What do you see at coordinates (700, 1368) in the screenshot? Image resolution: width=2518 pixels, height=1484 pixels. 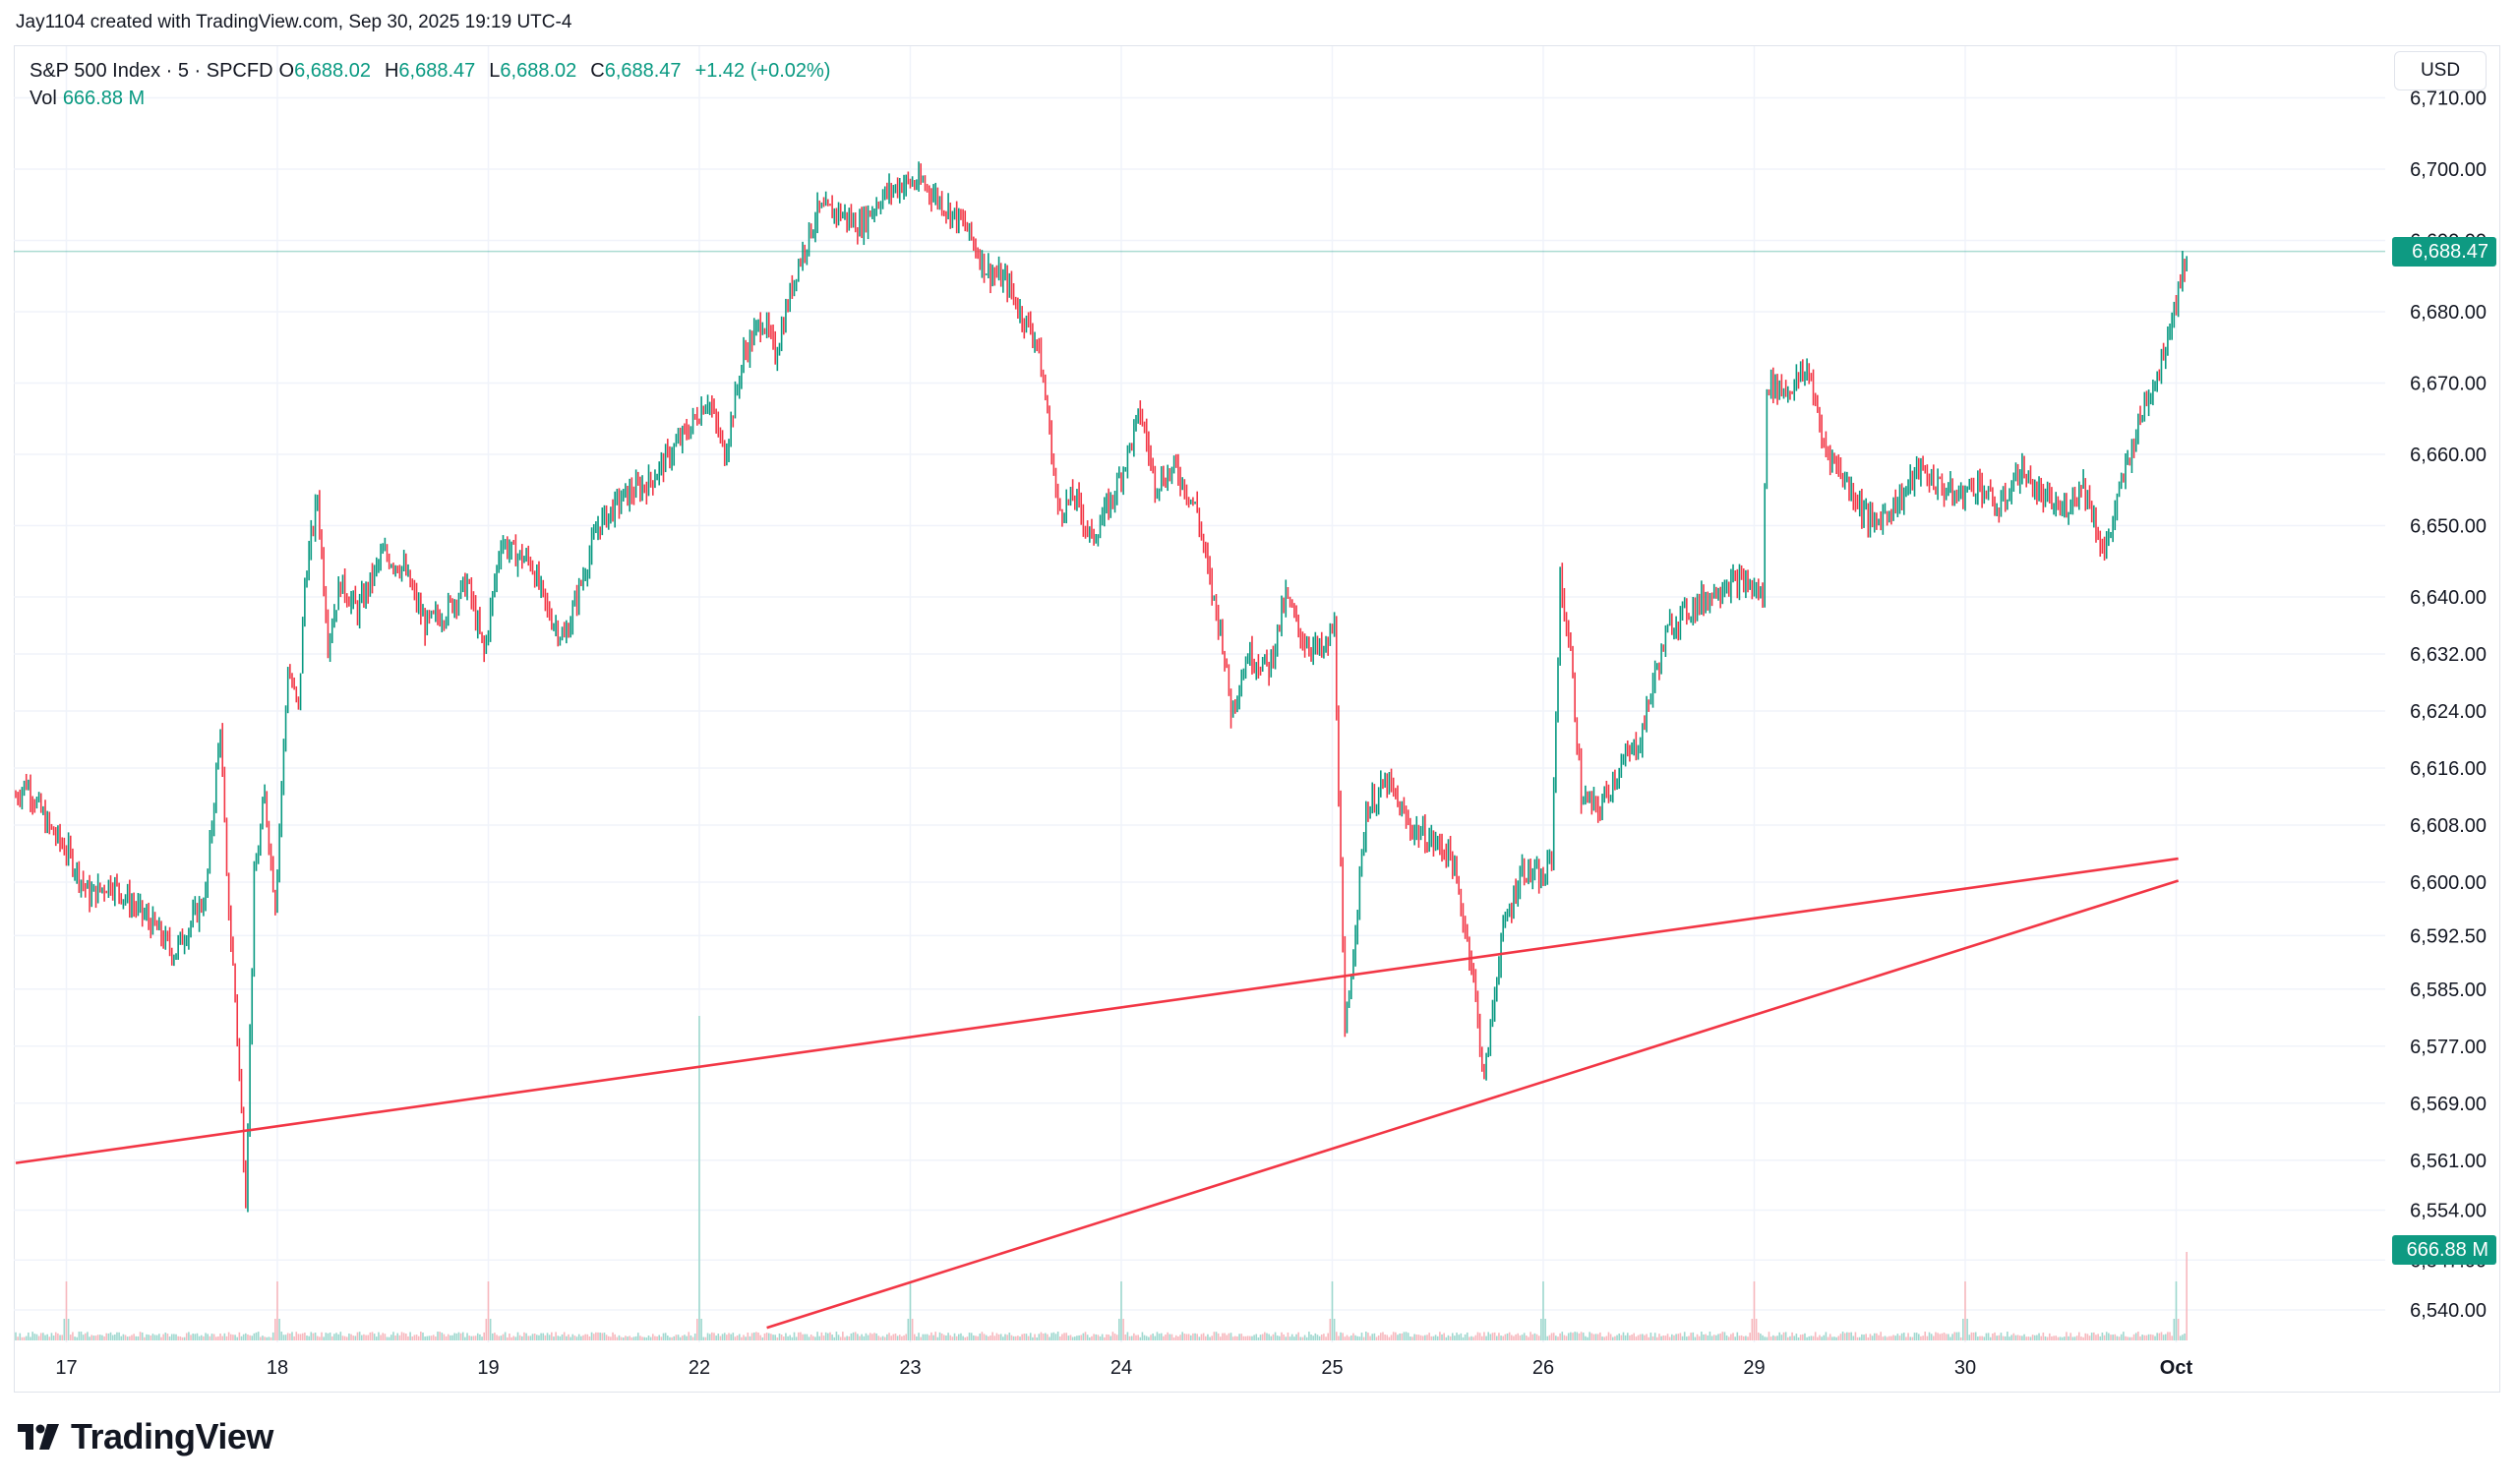 I see `x-tick-label: 22` at bounding box center [700, 1368].